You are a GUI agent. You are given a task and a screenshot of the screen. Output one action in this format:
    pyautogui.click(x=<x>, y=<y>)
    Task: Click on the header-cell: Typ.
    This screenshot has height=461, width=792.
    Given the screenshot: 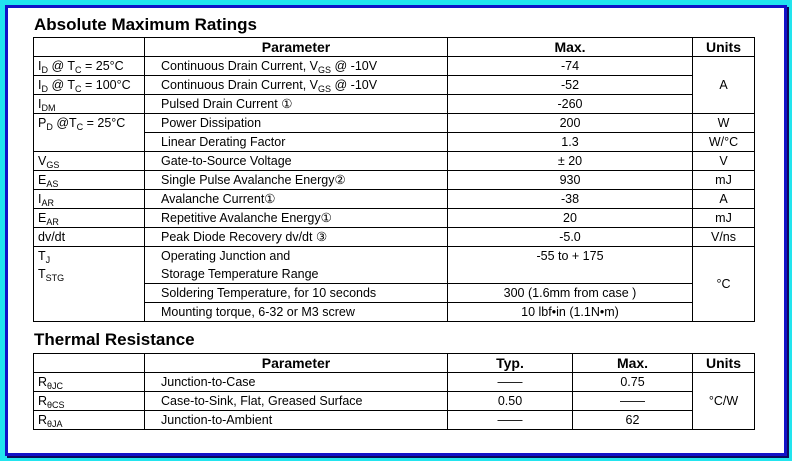 What is the action you would take?
    pyautogui.click(x=510, y=363)
    